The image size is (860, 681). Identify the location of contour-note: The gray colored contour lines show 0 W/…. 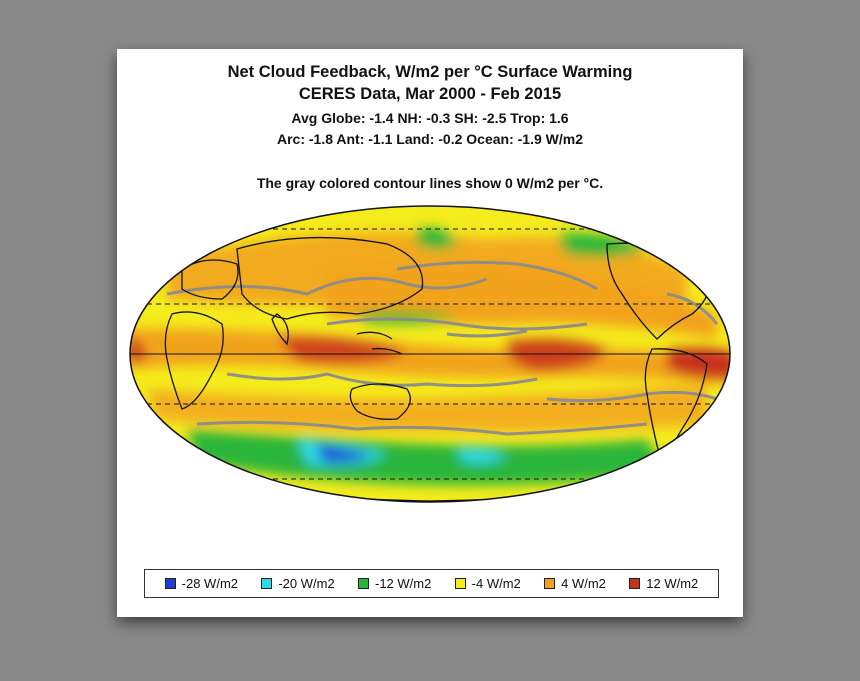
(430, 183).